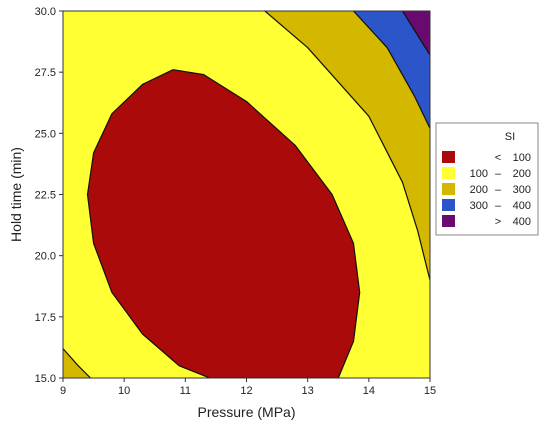 Image resolution: width=550 pixels, height=436 pixels. What do you see at coordinates (124, 391) in the screenshot?
I see `x-tick-label: 10` at bounding box center [124, 391].